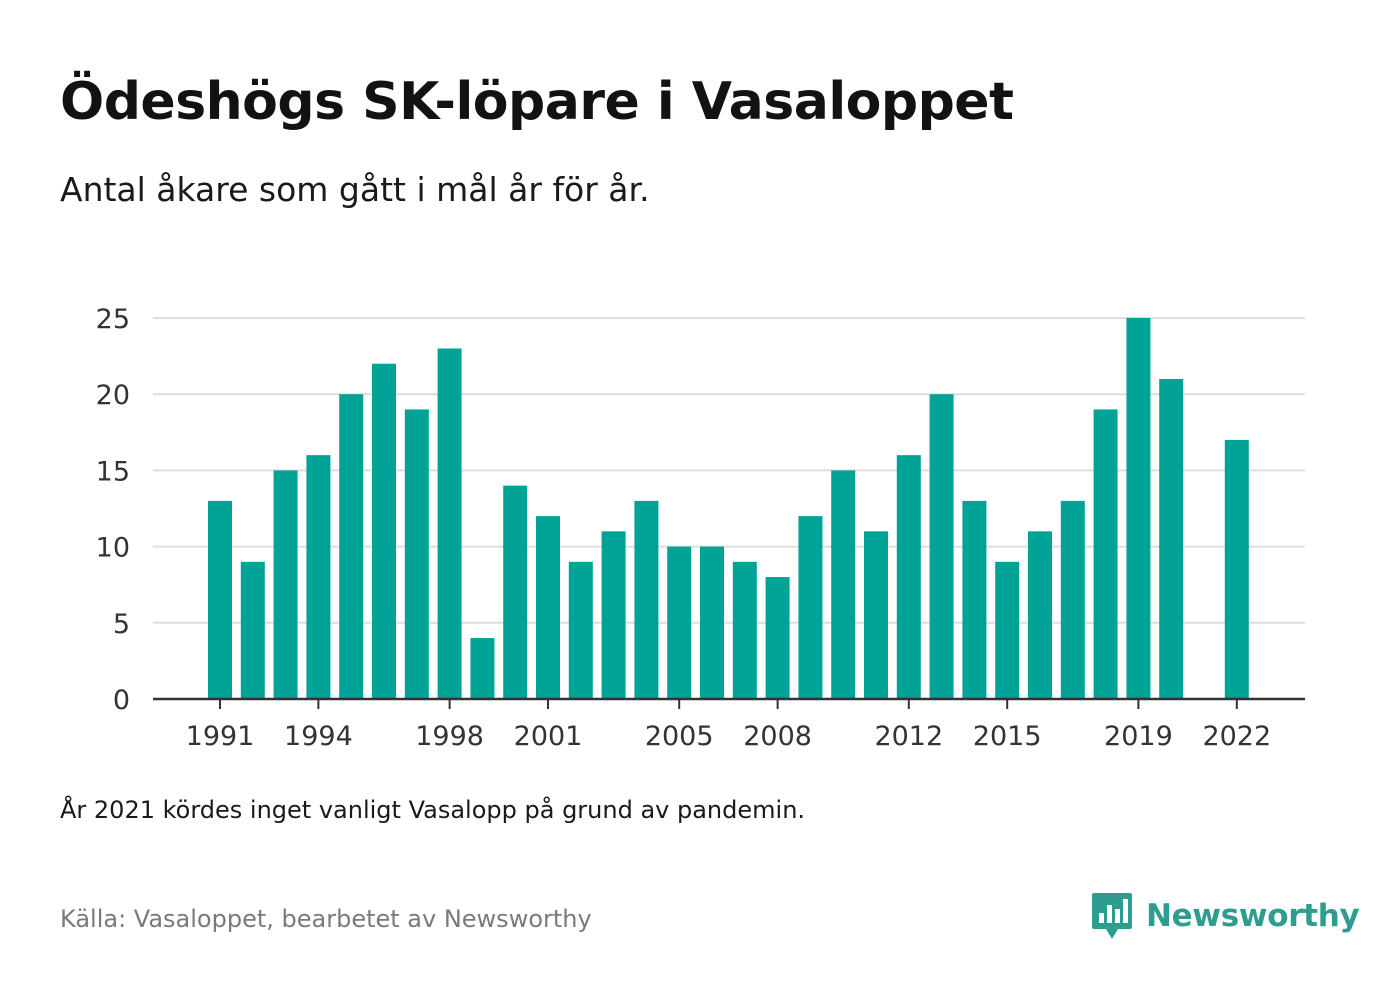 The width and height of the screenshot is (1400, 1000). I want to click on bar-2015, so click(1007, 630).